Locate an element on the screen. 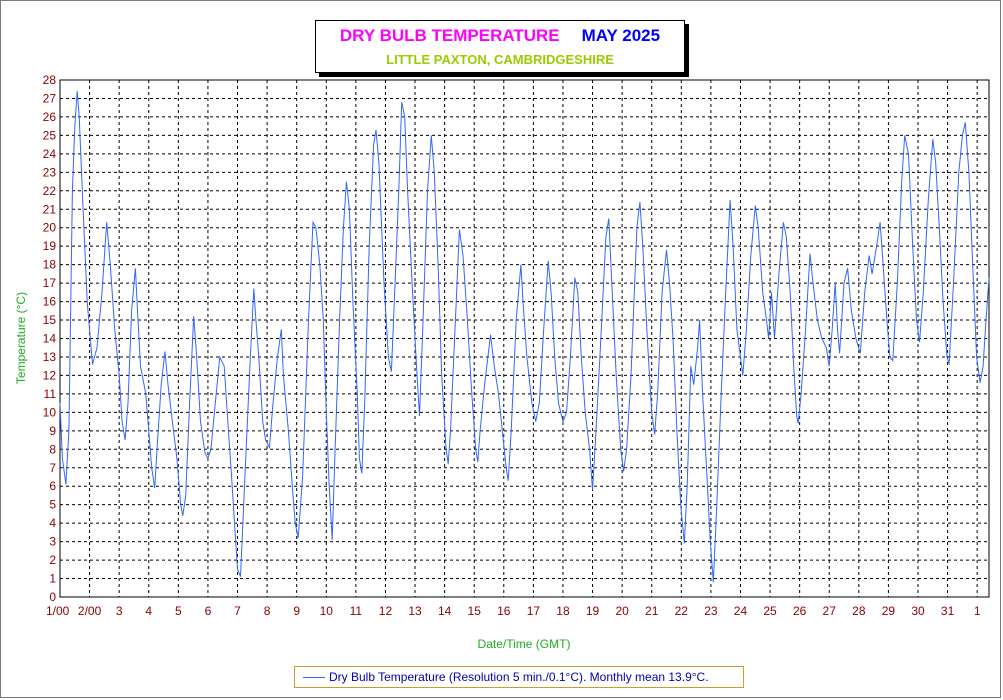 This screenshot has width=1003, height=700. x-tick-label: 27 is located at coordinates (830, 611).